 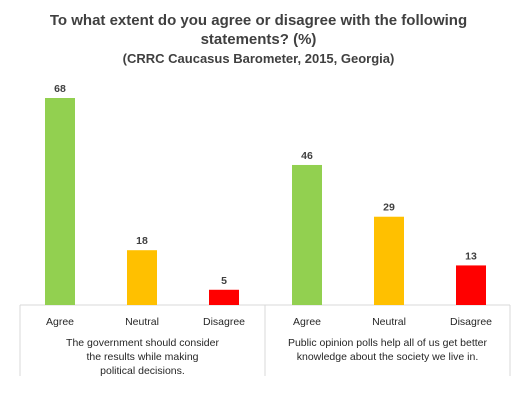 What do you see at coordinates (471, 322) in the screenshot?
I see `tick-label-group-2-disagree: Disagree` at bounding box center [471, 322].